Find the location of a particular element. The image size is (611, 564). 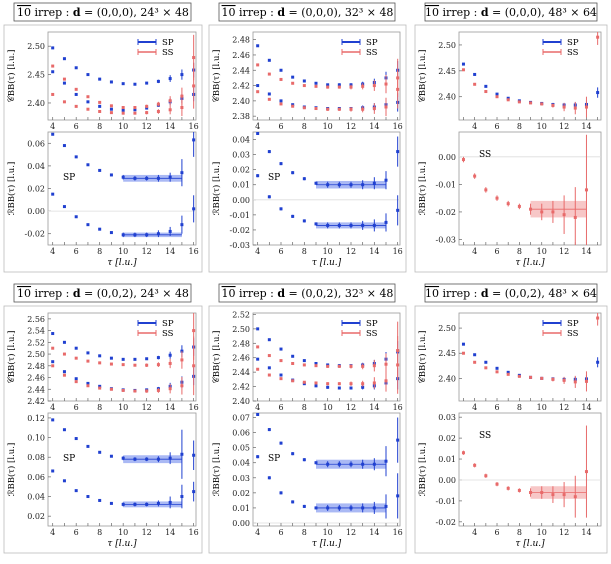

title-text: 10 irrep : d = (0,0,0), 24³ × 48 is located at coordinates (103, 12).